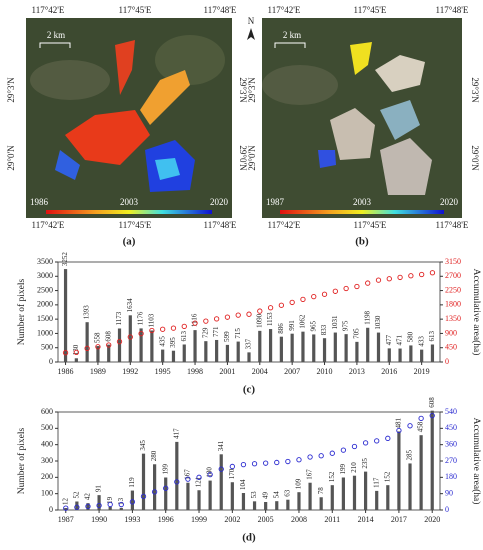 The width and height of the screenshot is (483, 550). What do you see at coordinates (99, 489) in the screenshot?
I see `value-label: 91` at bounding box center [99, 489].